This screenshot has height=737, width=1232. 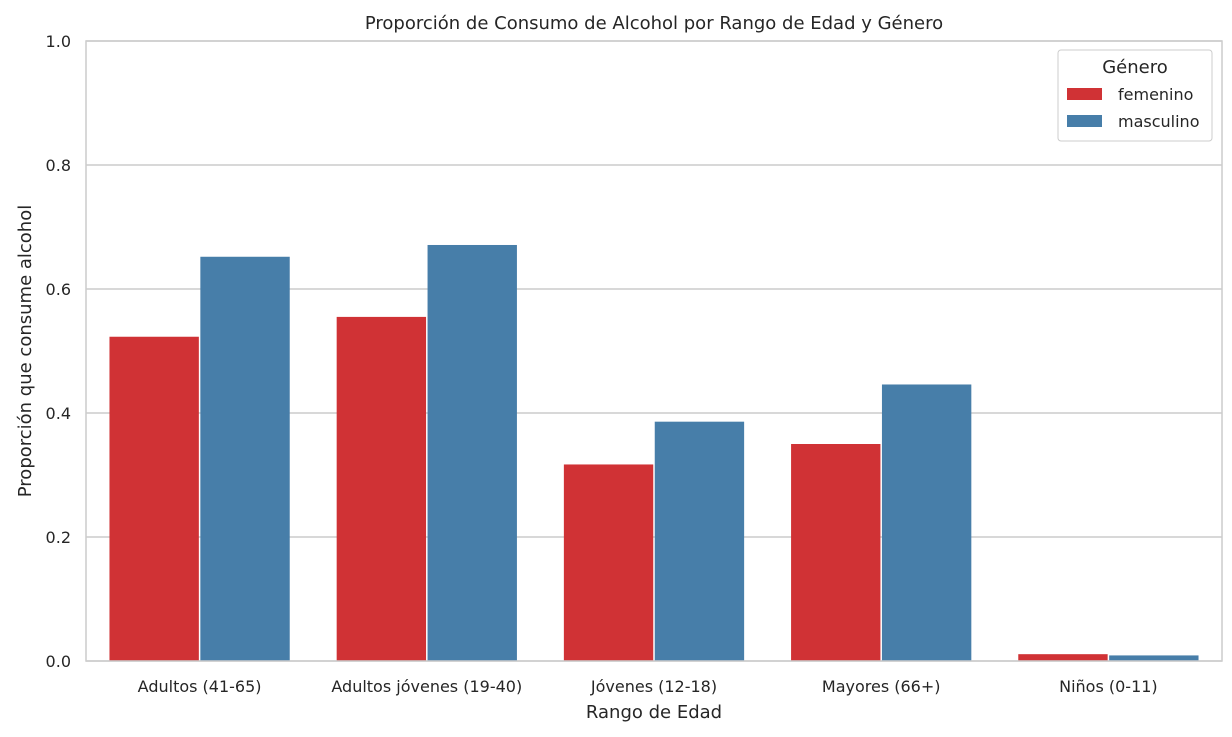 What do you see at coordinates (1155, 94) in the screenshot?
I see `legend-label-femenino: femenino` at bounding box center [1155, 94].